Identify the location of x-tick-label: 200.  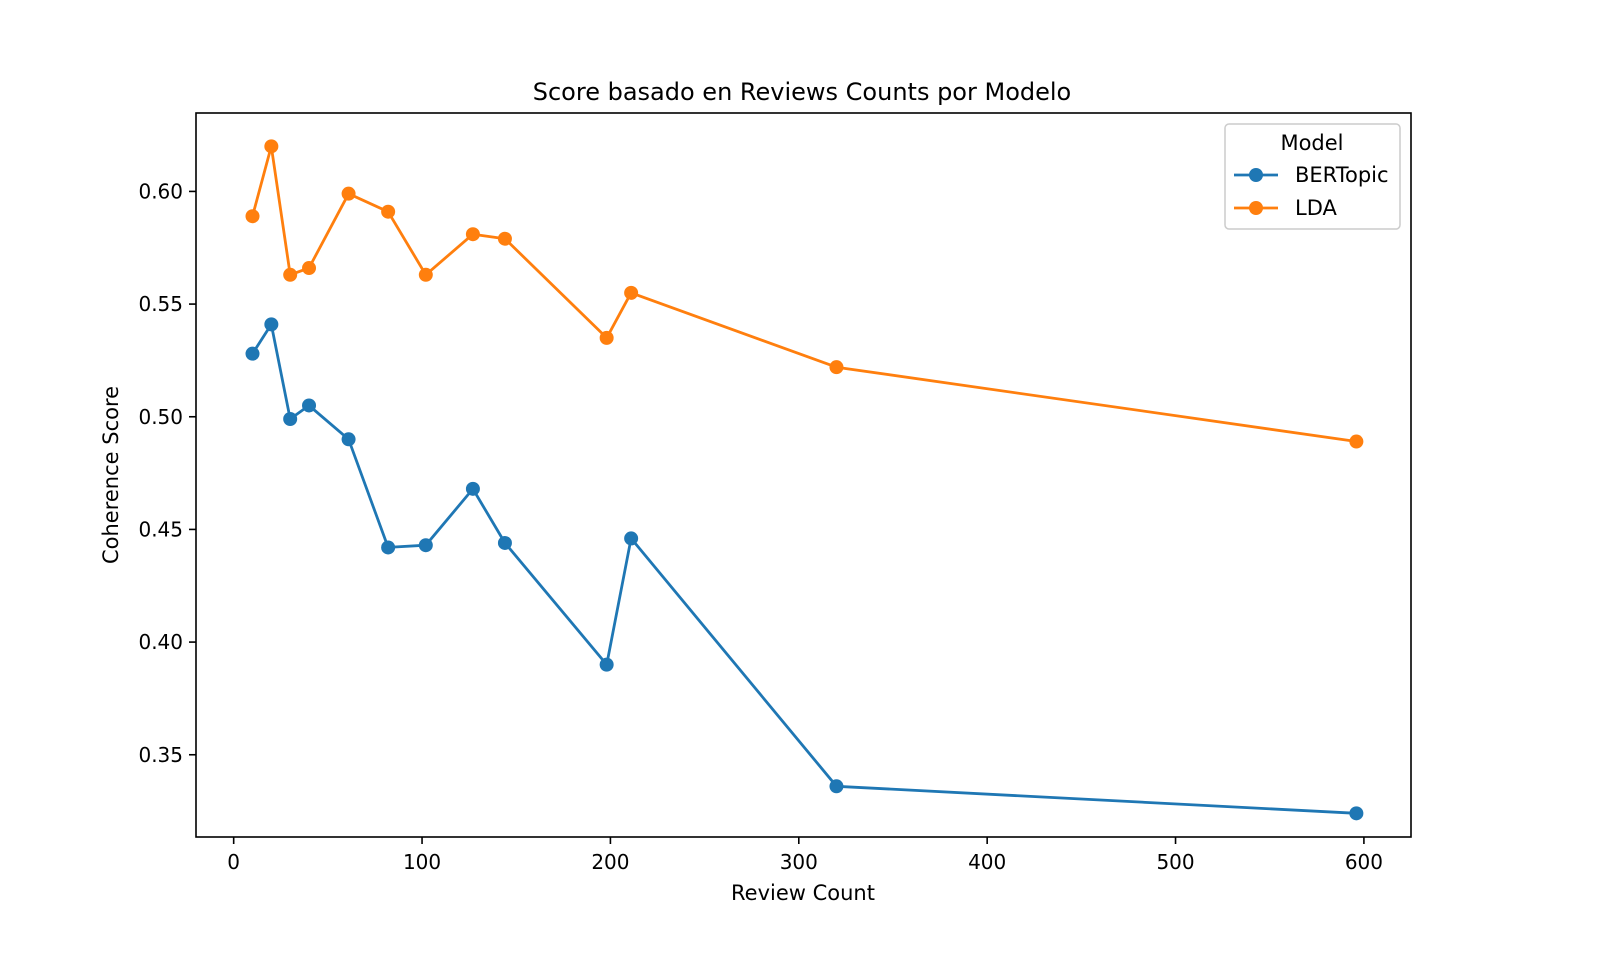
(610, 862).